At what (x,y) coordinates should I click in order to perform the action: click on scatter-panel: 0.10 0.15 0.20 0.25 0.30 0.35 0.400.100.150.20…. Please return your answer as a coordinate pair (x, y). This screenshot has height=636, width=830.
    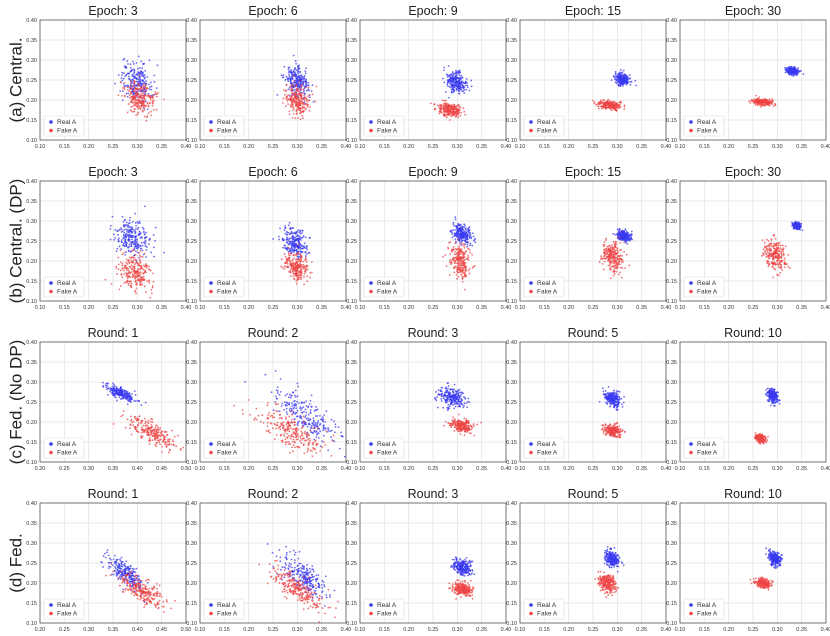
    Looking at the image, I should click on (108, 238).